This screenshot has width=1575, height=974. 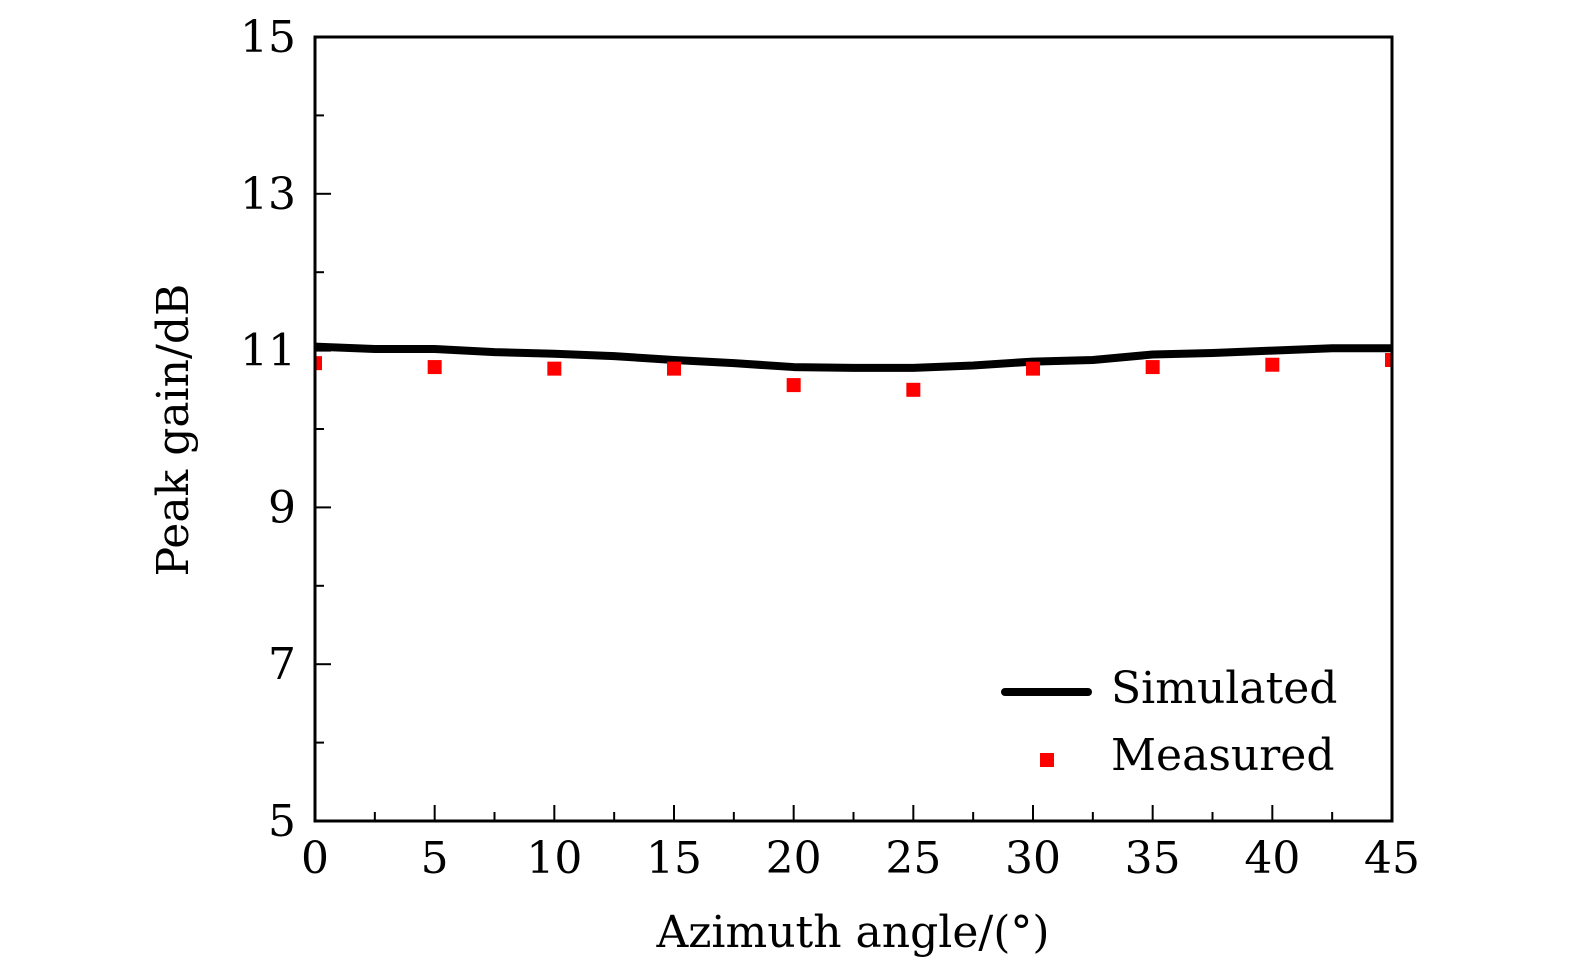 I want to click on series-simulated-line, so click(x=853, y=357).